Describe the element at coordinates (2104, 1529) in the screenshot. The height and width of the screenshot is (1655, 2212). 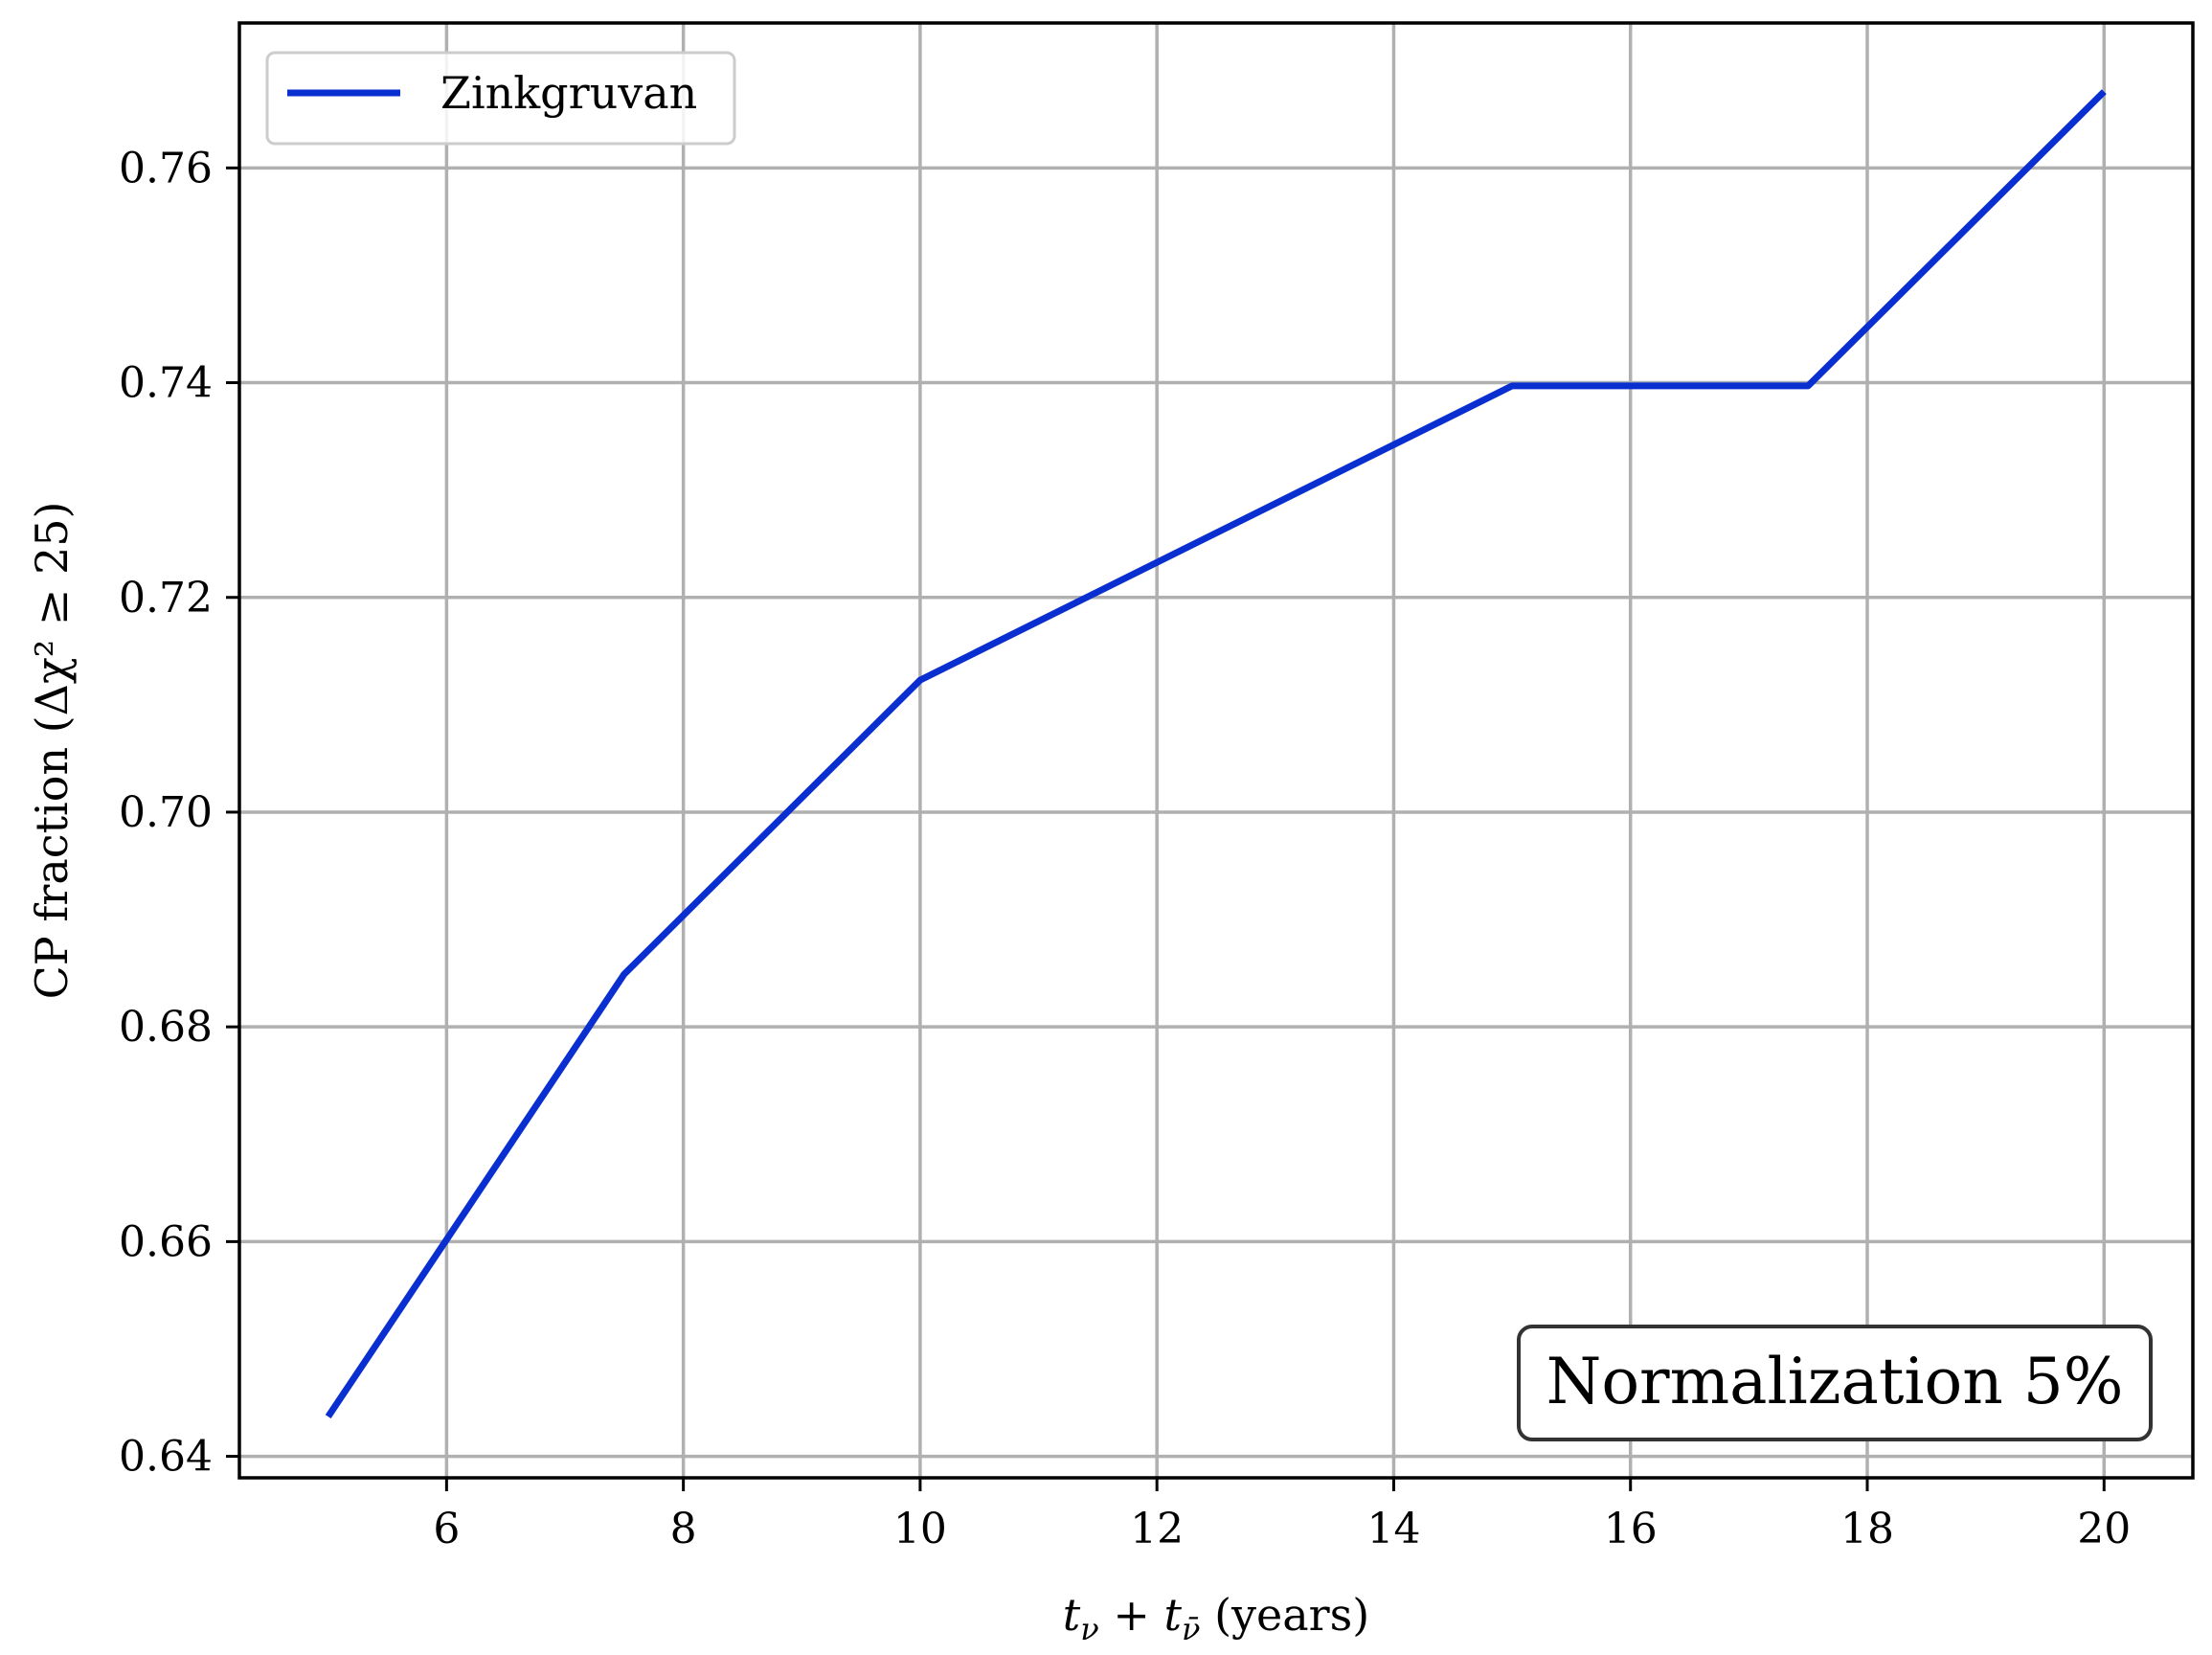
I see `x-tick-label: 20` at that location.